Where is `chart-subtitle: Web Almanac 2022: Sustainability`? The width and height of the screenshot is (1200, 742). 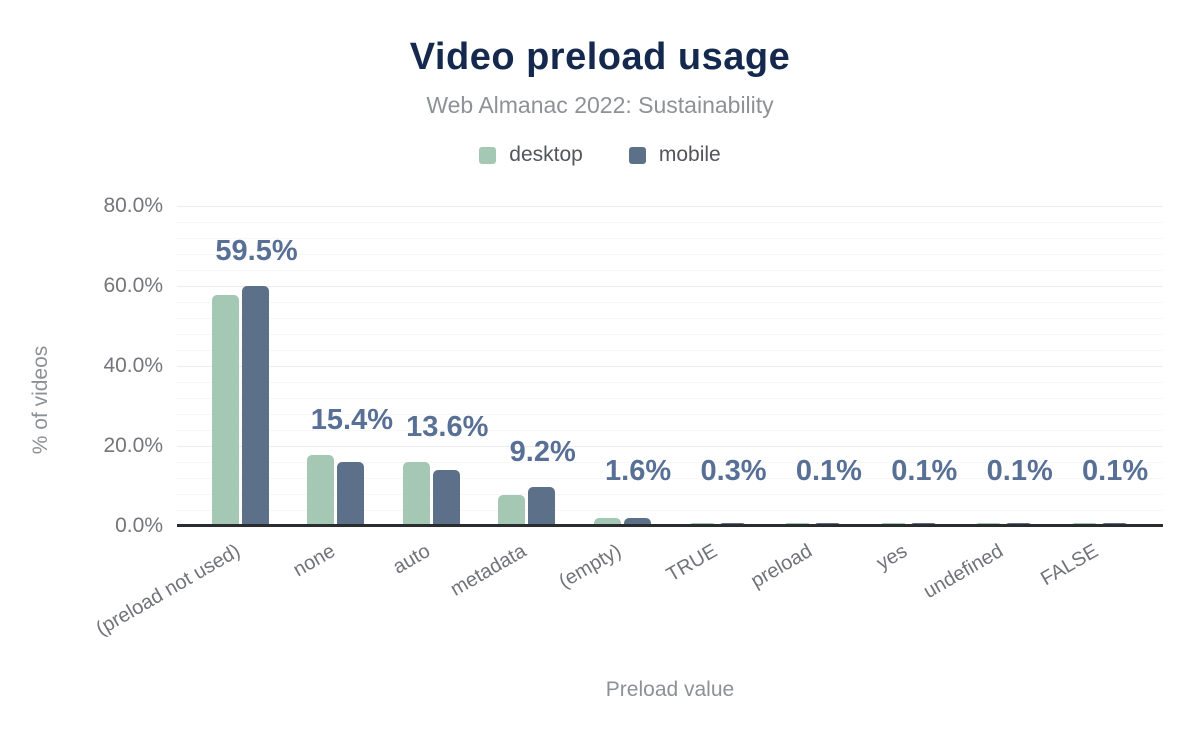
chart-subtitle: Web Almanac 2022: Sustainability is located at coordinates (600, 105).